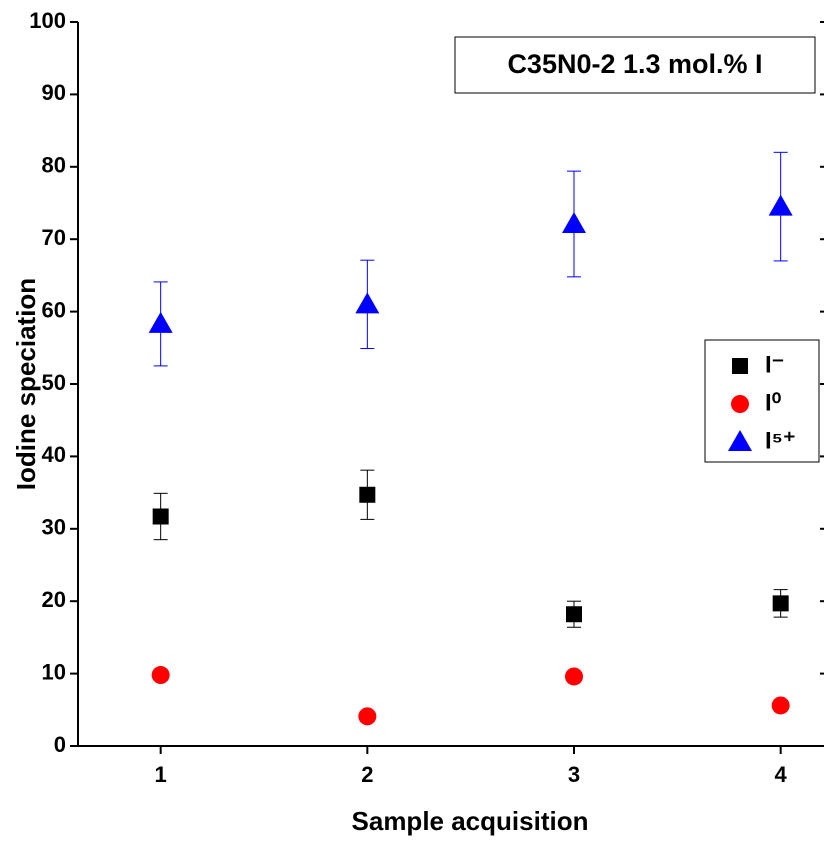  I want to click on legend-label: I⁰, so click(773, 402).